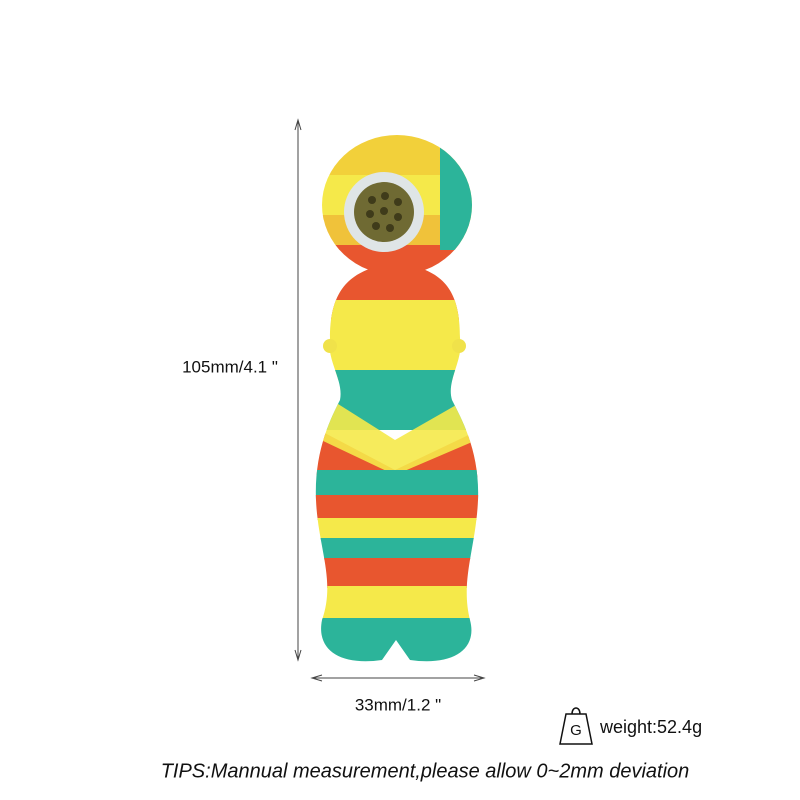  I want to click on weight-icon, so click(576, 729).